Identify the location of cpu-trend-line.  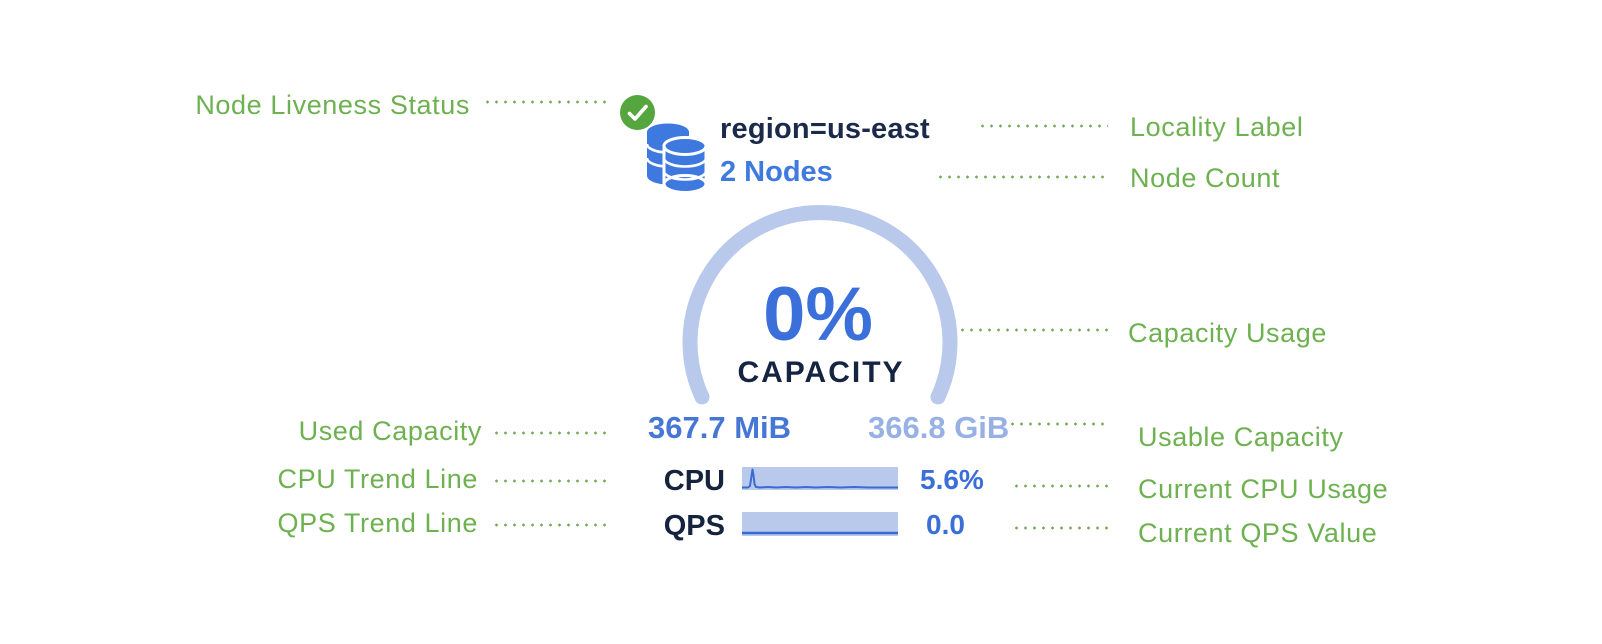
(820, 478).